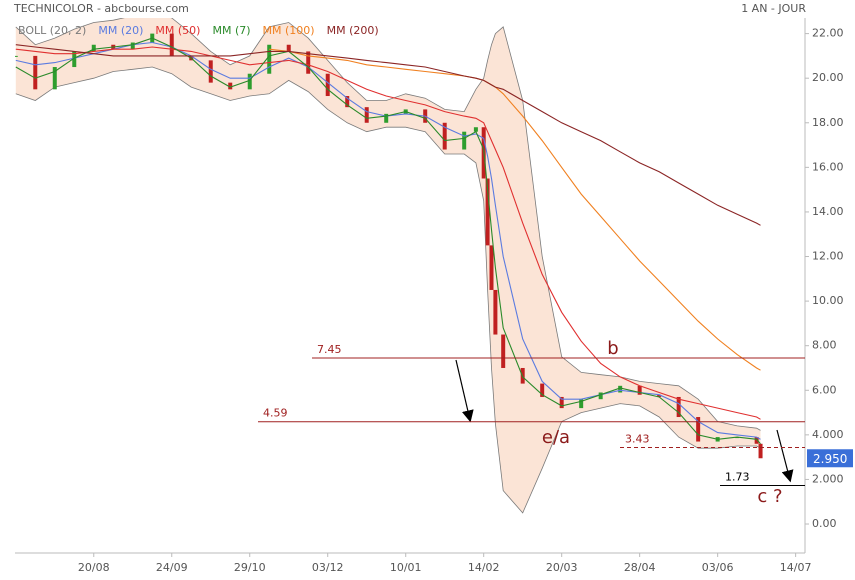 The height and width of the screenshot is (580, 855). What do you see at coordinates (177, 30) in the screenshot?
I see `legend-entry: MM (50)` at bounding box center [177, 30].